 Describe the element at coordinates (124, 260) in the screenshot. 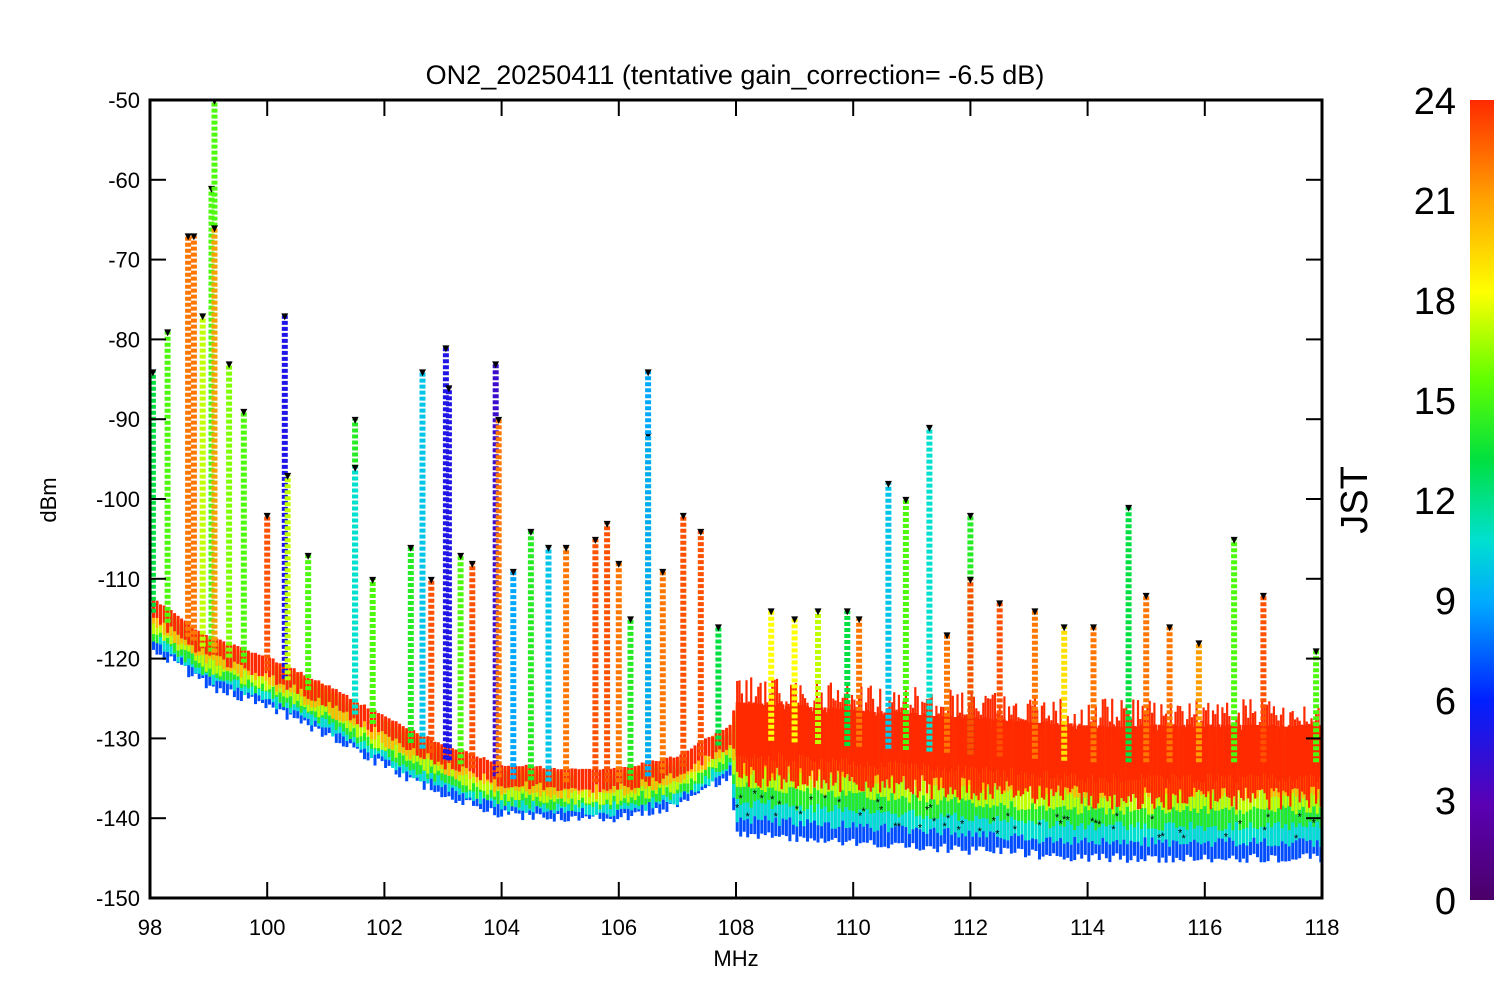

I see `y-tick-label: -70` at that location.